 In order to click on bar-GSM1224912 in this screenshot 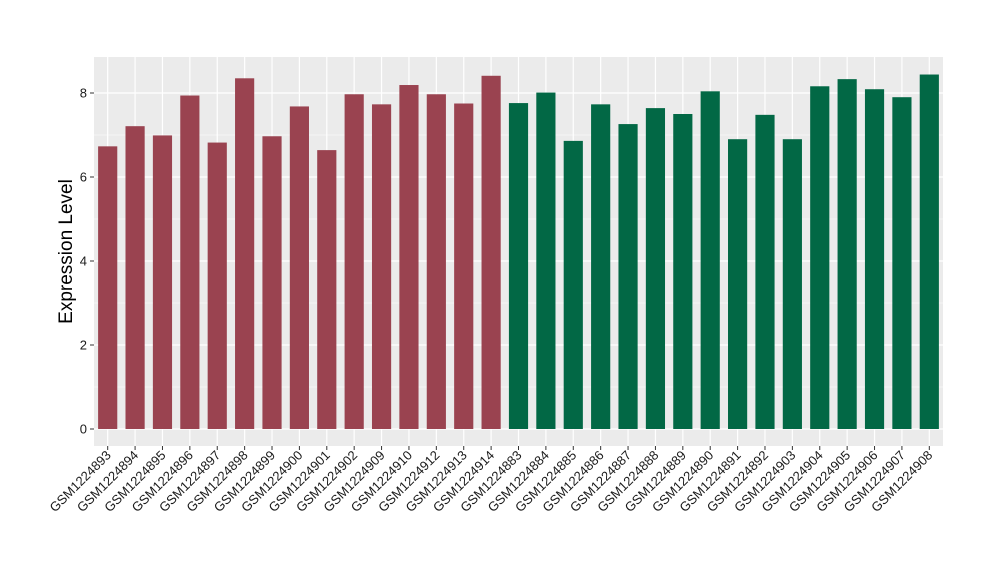, I will do `click(436, 261)`.